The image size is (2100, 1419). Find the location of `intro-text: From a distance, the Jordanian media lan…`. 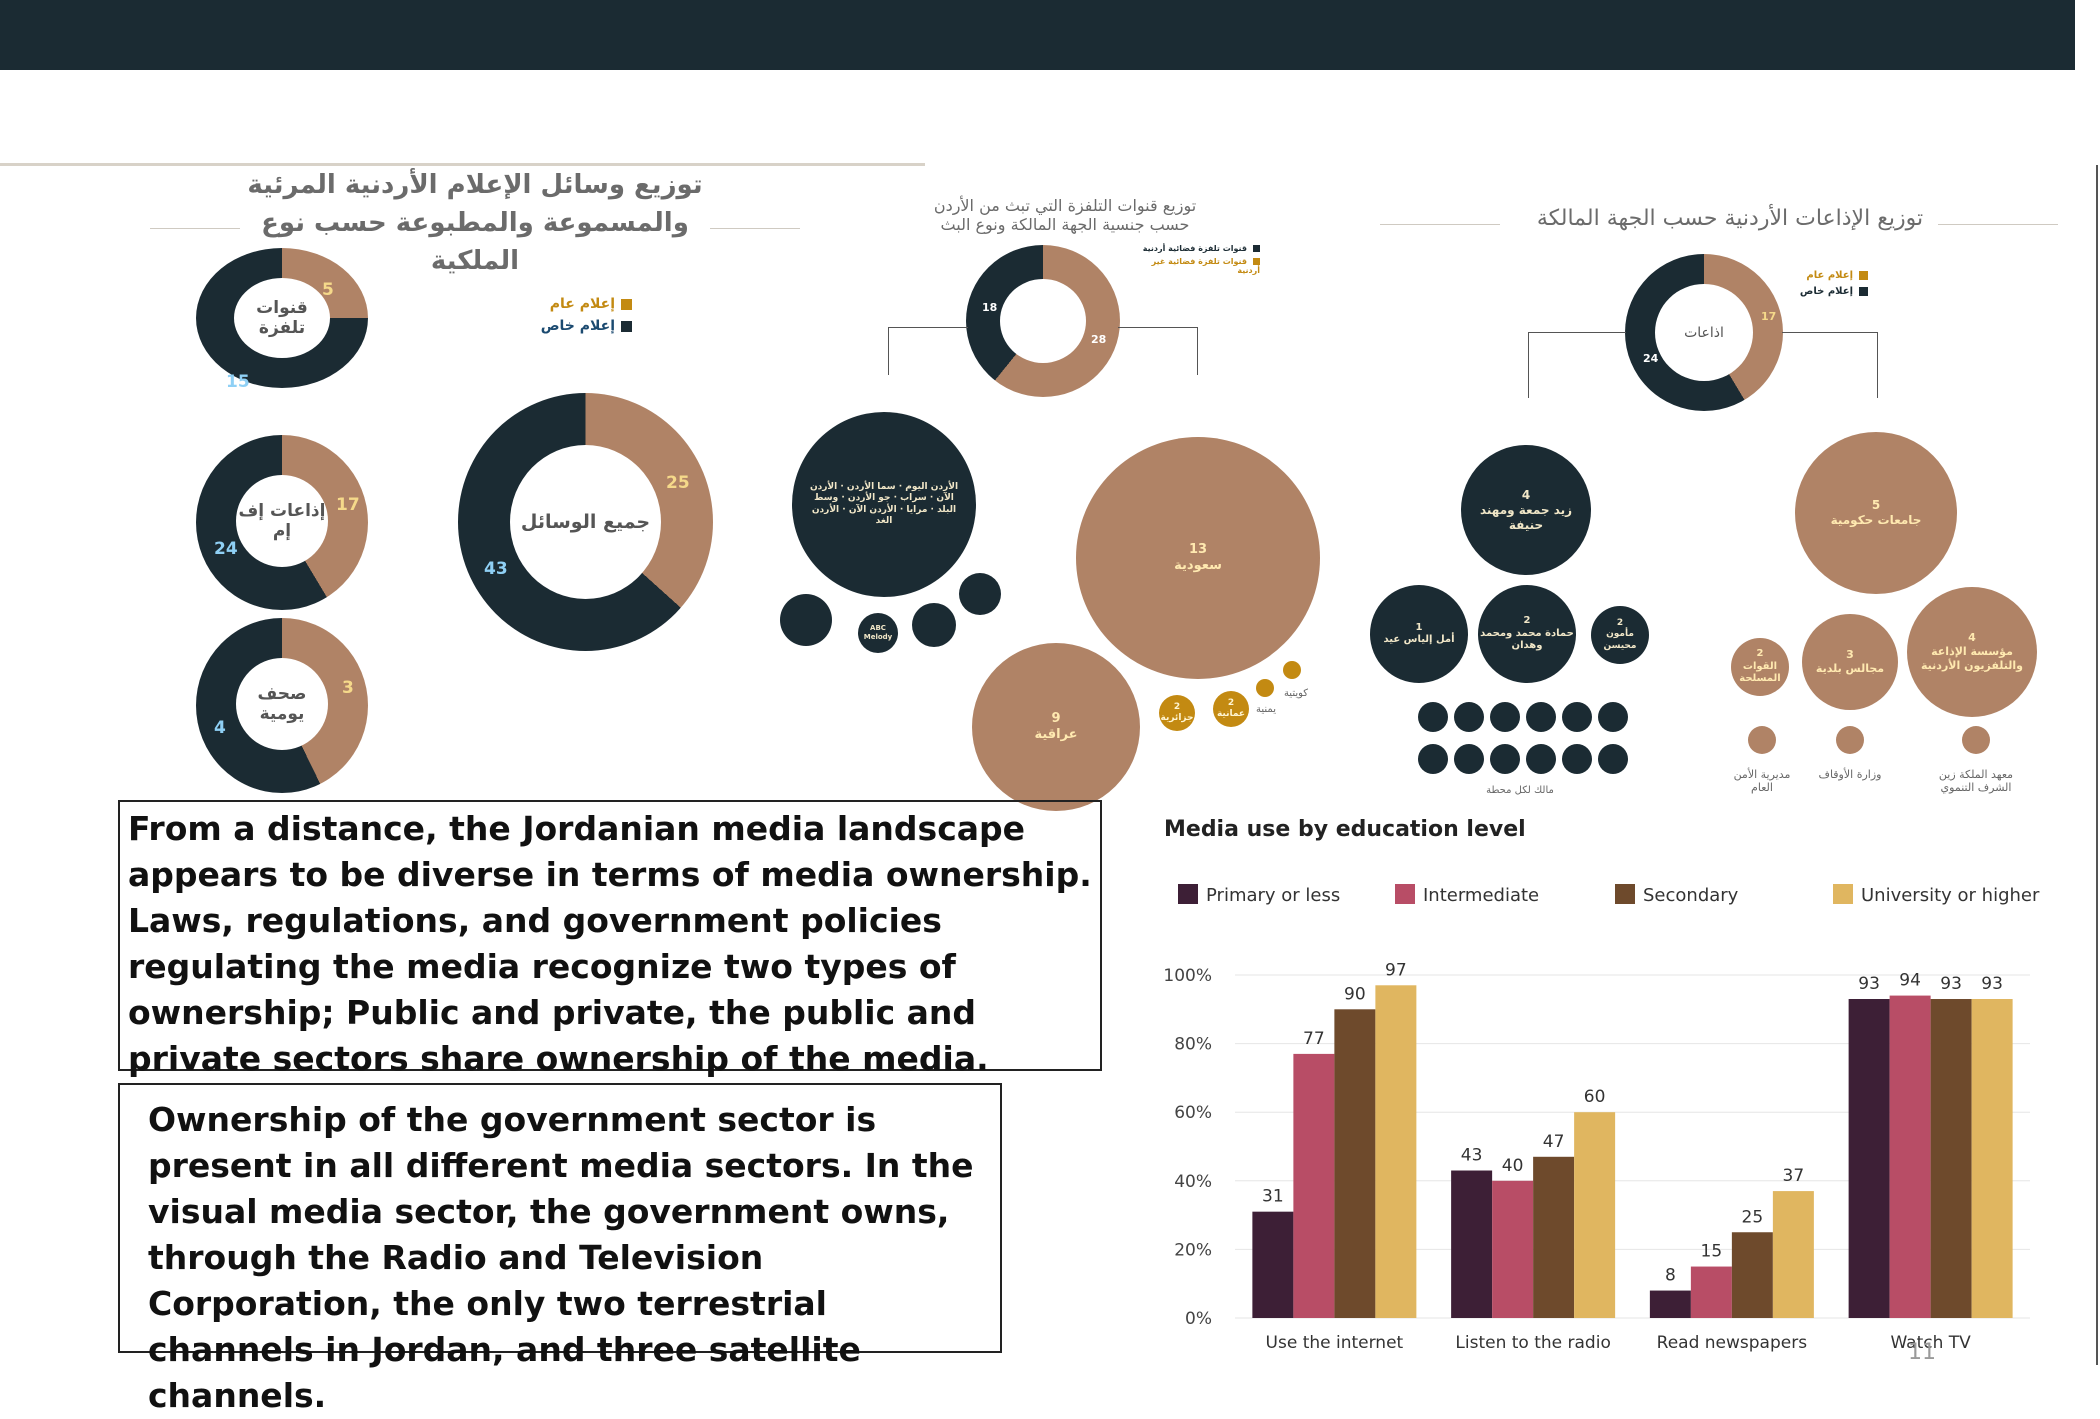

intro-text: From a distance, the Jordanian media lan… is located at coordinates (610, 943).